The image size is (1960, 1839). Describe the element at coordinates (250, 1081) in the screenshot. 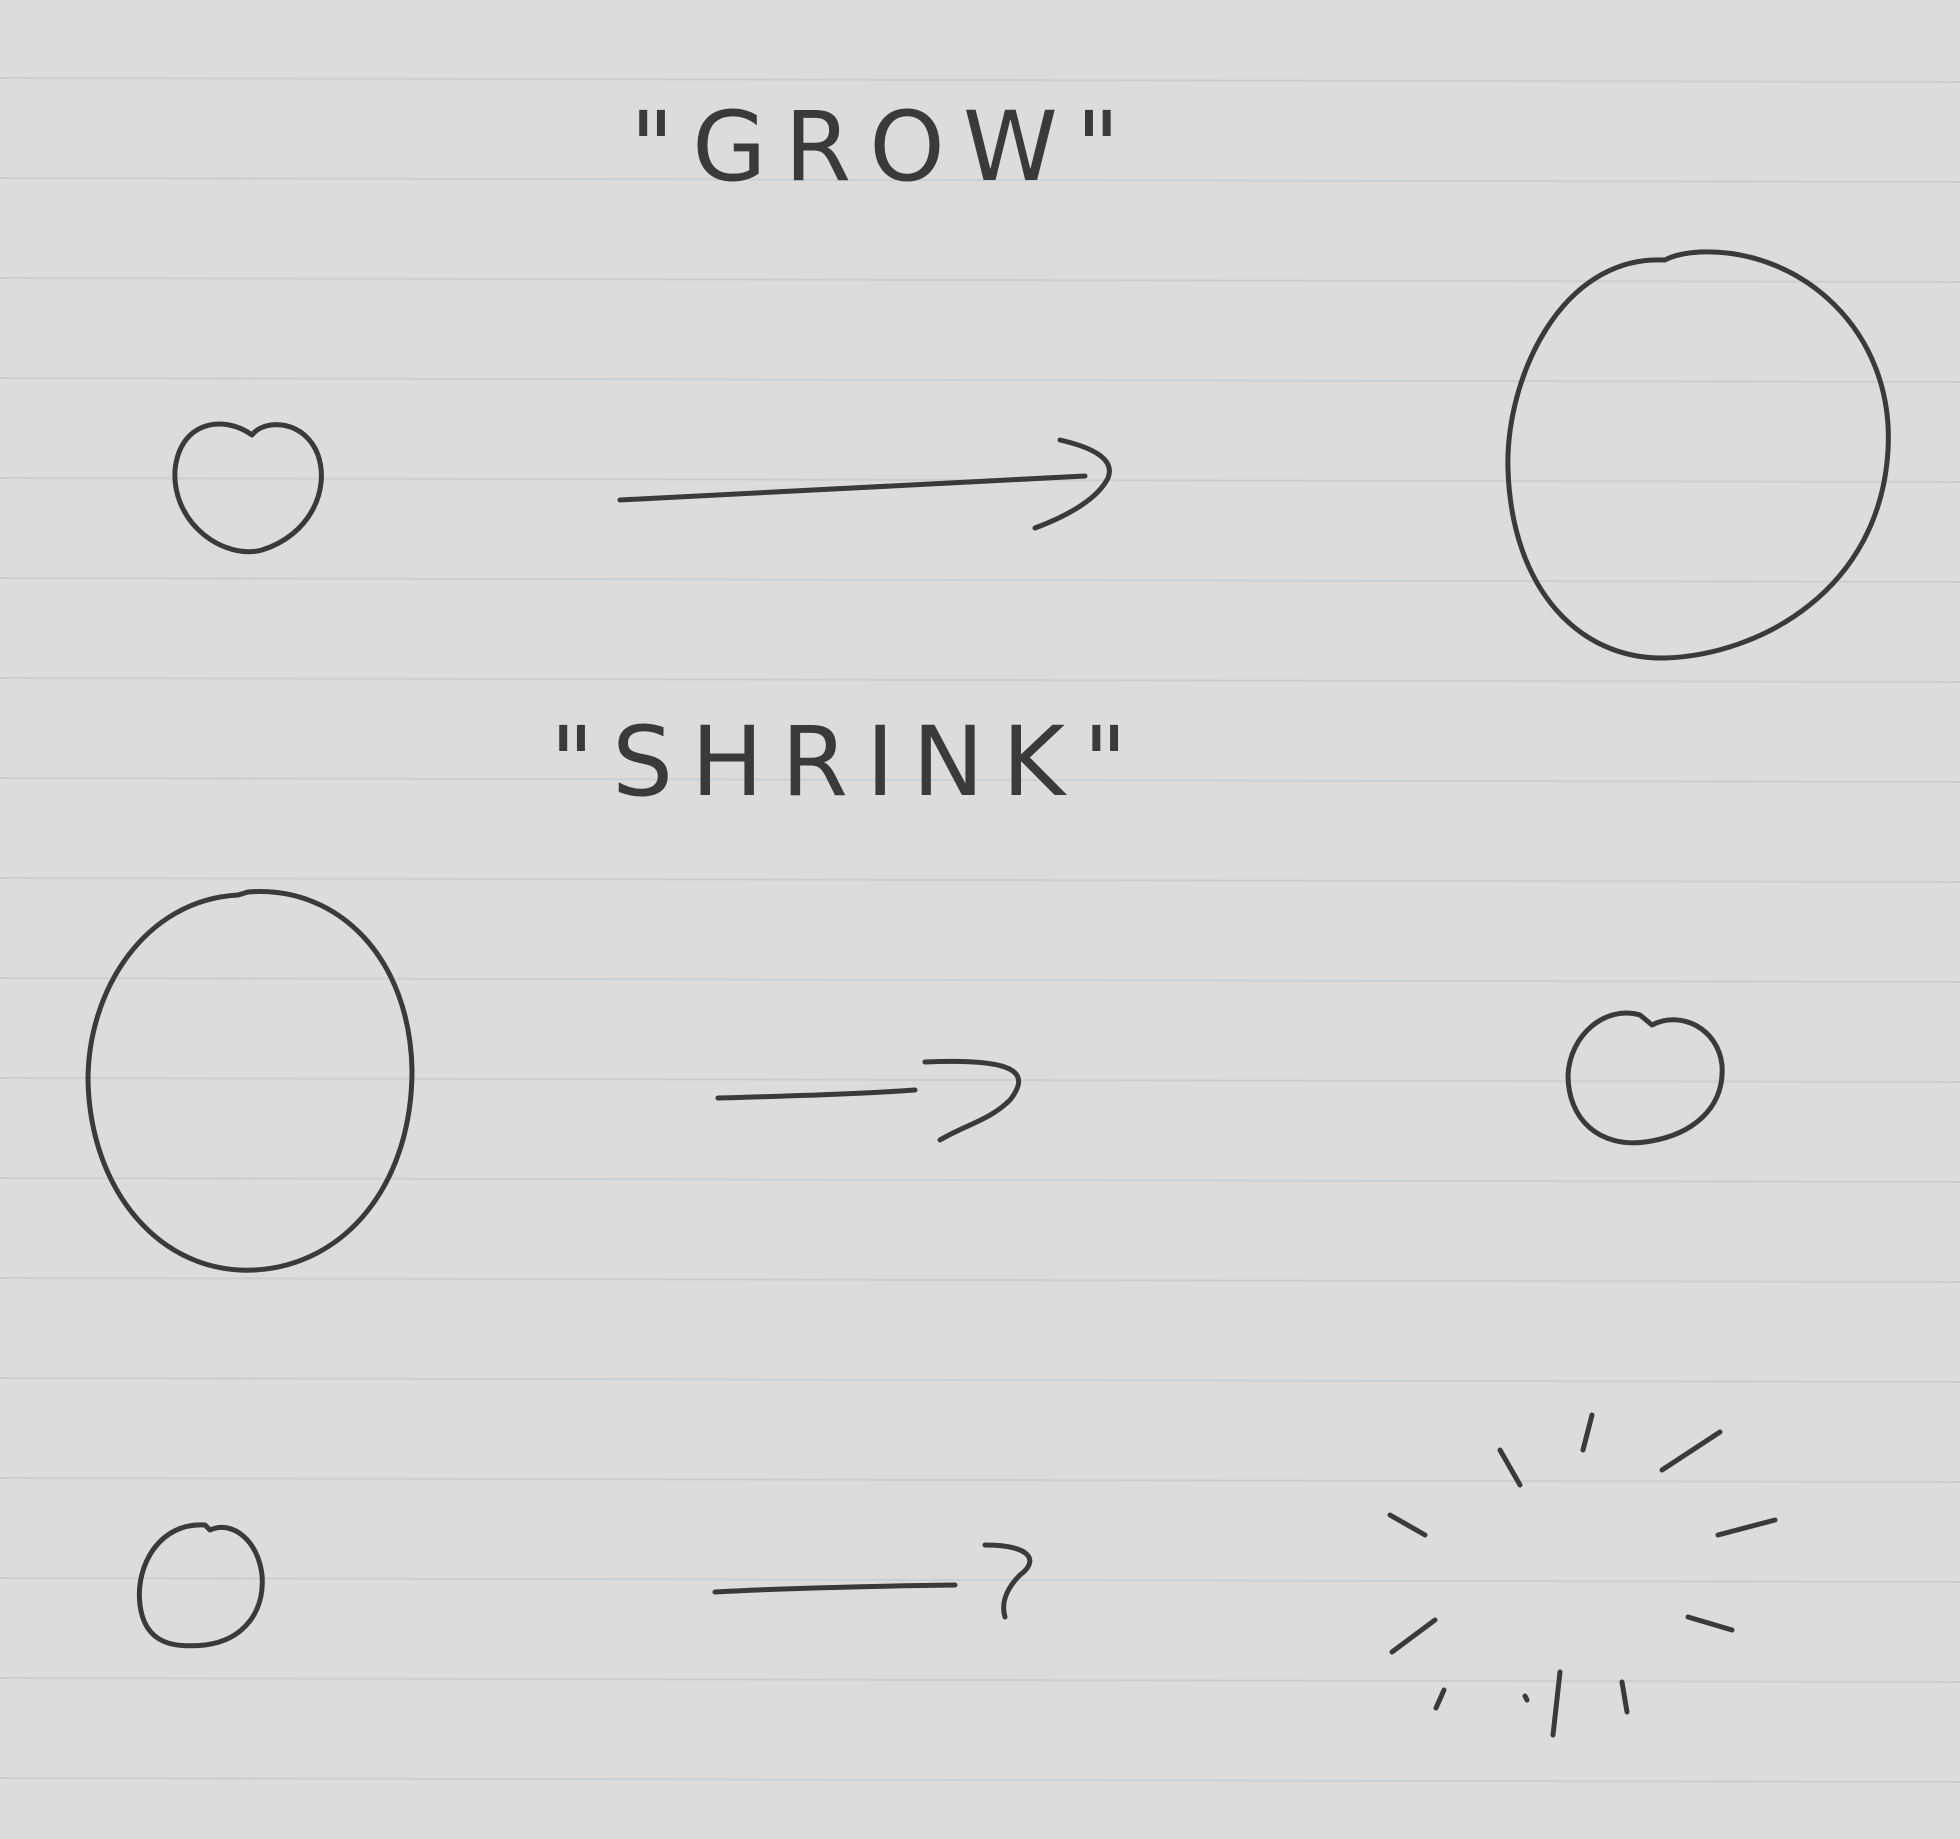

I see `shrink-large-circle` at that location.